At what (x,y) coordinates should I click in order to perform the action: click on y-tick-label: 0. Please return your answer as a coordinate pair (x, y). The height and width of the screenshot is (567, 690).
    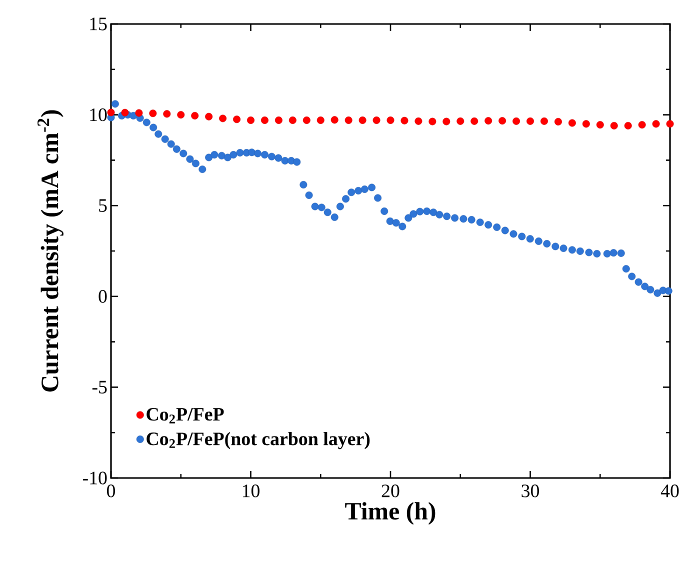
    Looking at the image, I should click on (102, 296).